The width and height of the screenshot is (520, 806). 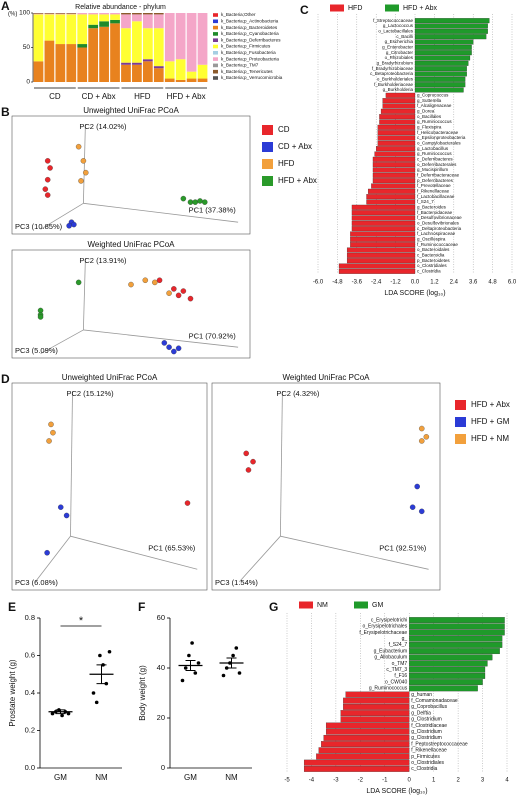 I want to click on y-tick-label: 60, so click(x=161, y=617).